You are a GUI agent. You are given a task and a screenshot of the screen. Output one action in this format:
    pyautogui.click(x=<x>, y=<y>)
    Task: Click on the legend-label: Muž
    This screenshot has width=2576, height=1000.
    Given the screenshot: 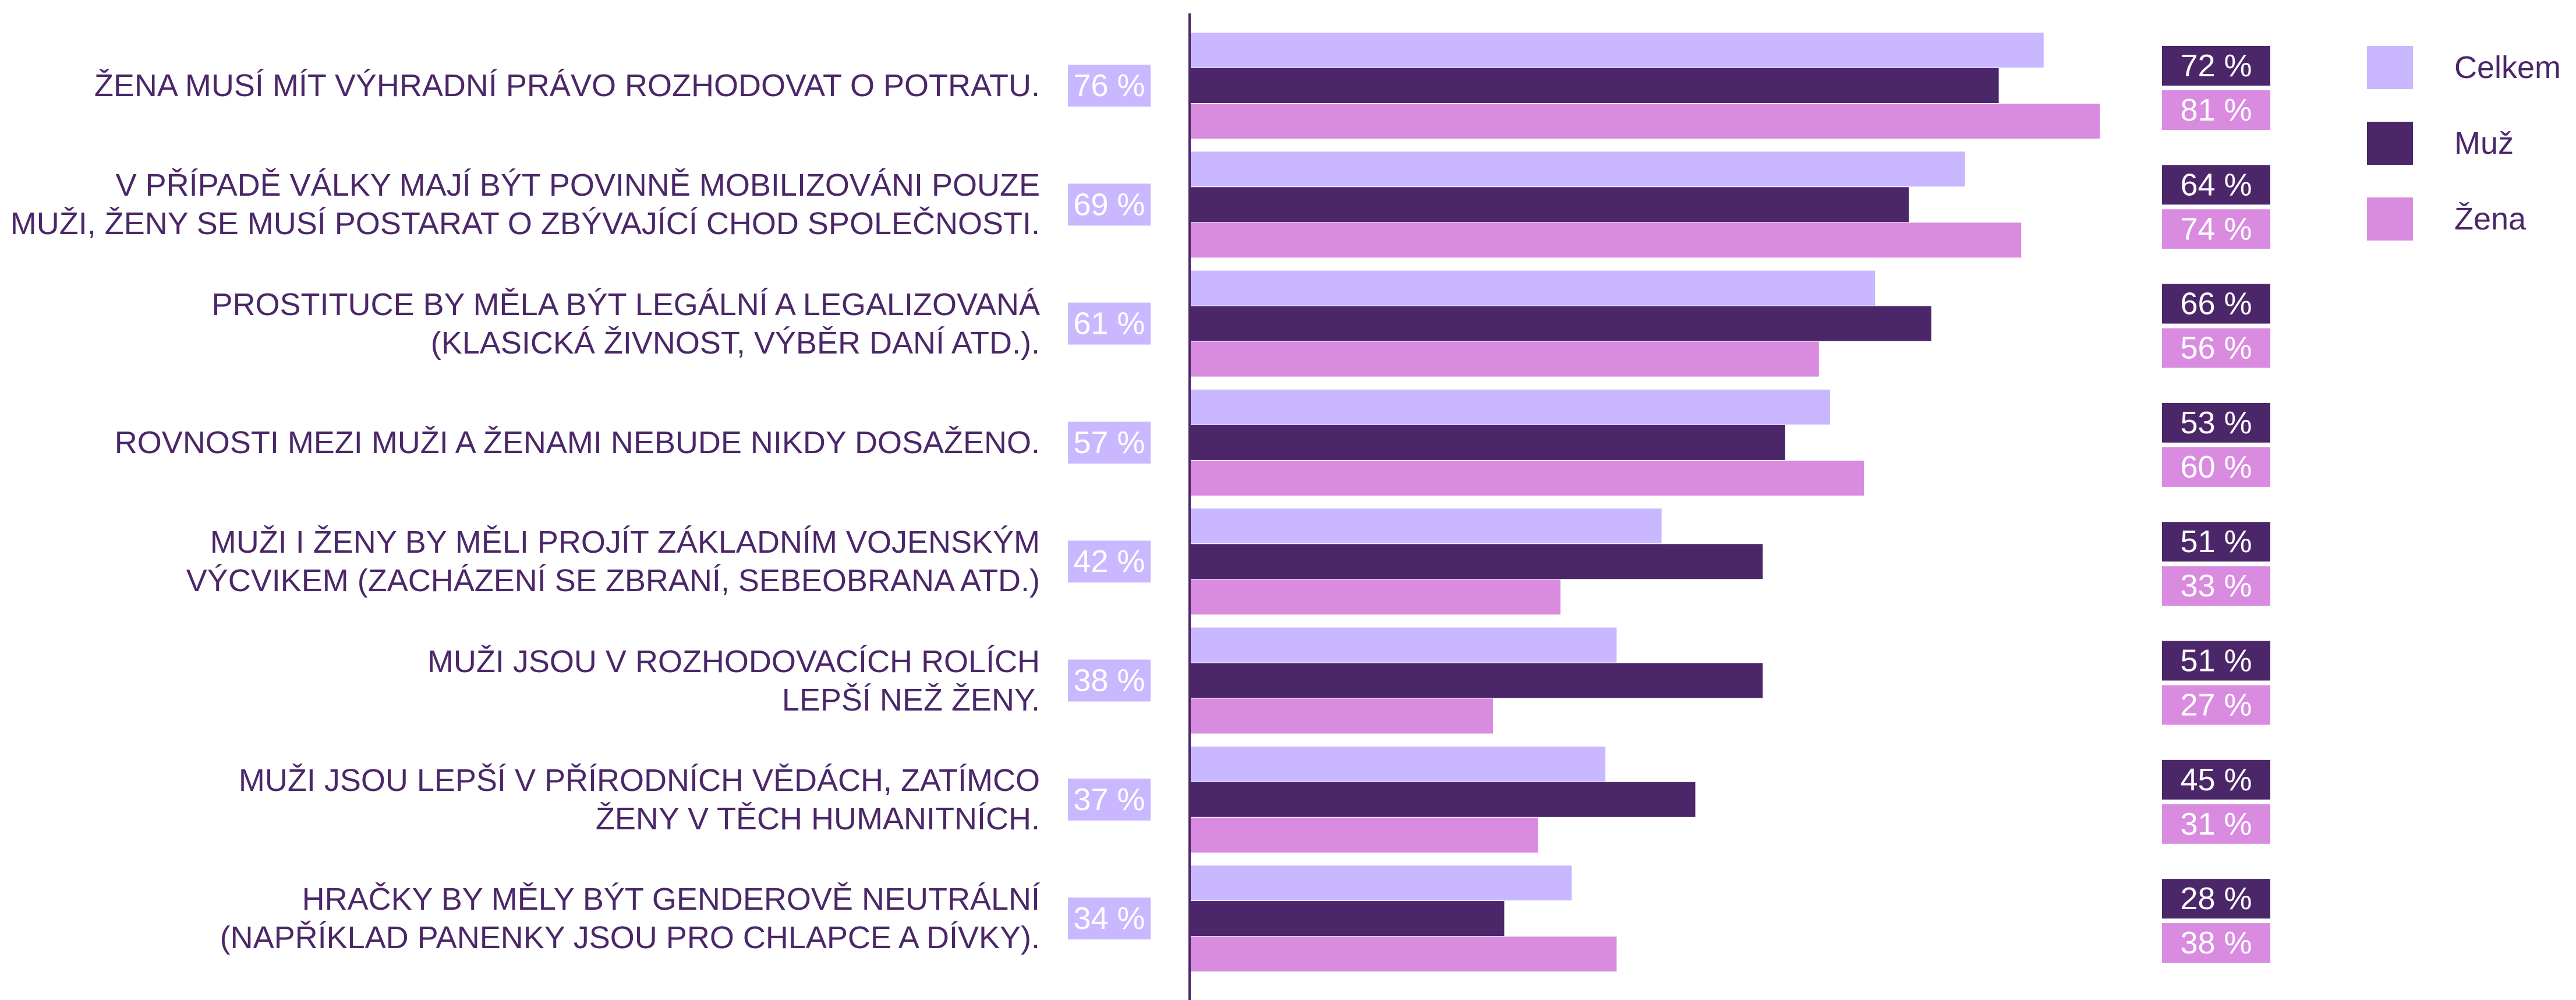 What is the action you would take?
    pyautogui.click(x=2484, y=143)
    